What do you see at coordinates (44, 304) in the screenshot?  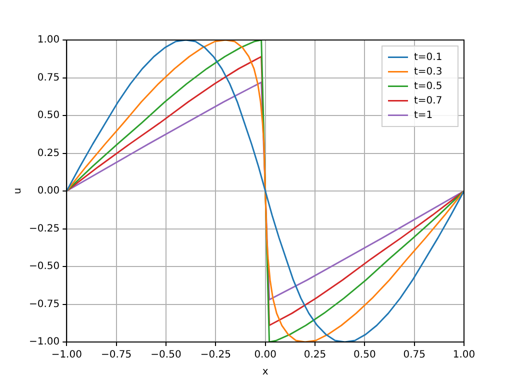 I see `y-tick-label: −0.75` at bounding box center [44, 304].